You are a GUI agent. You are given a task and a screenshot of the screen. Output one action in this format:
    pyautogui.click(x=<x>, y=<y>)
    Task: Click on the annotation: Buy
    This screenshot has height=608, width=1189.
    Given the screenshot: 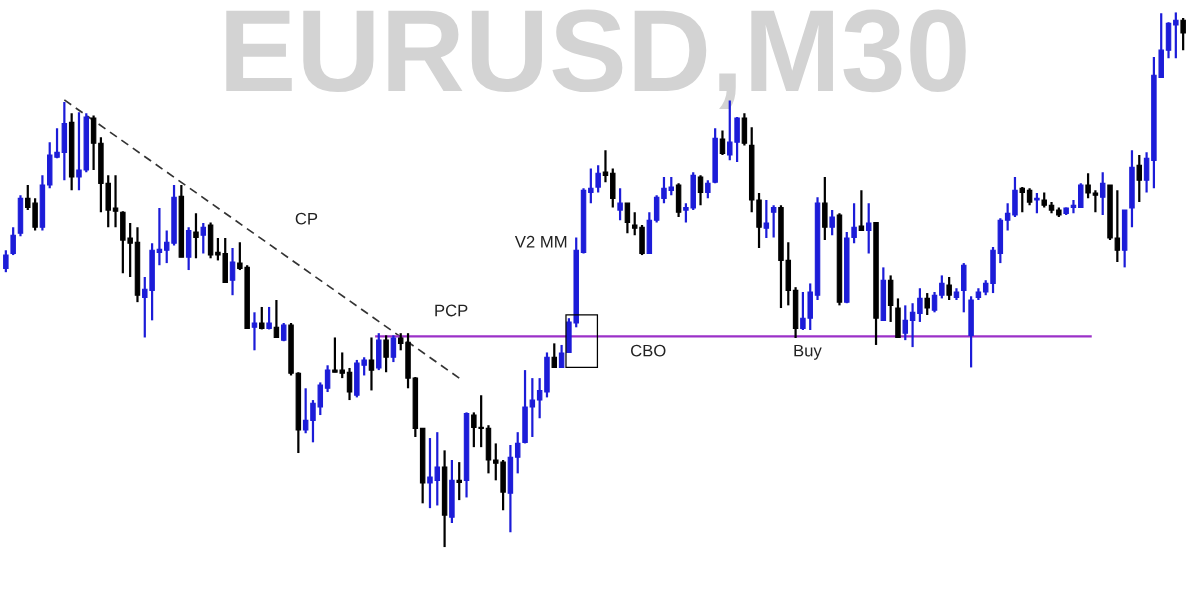 What is the action you would take?
    pyautogui.click(x=808, y=352)
    